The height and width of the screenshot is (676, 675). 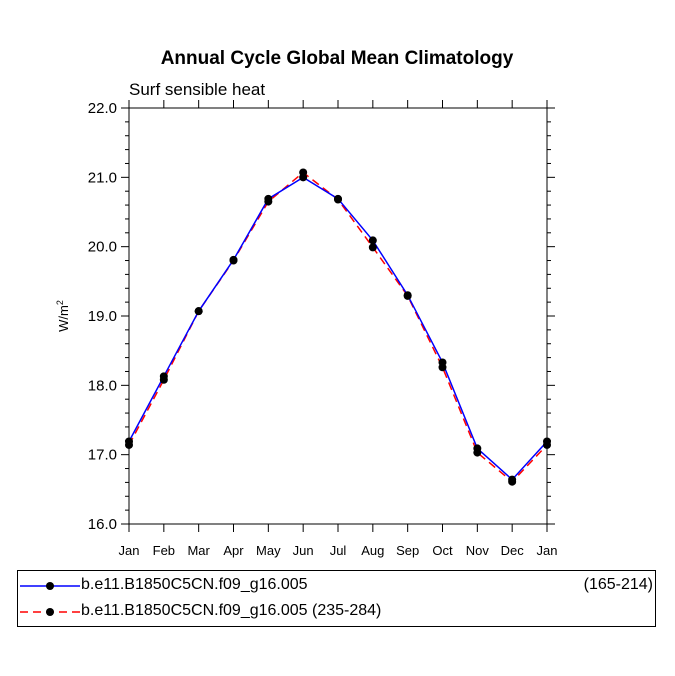 I want to click on x-tick-label: May, so click(x=268, y=550).